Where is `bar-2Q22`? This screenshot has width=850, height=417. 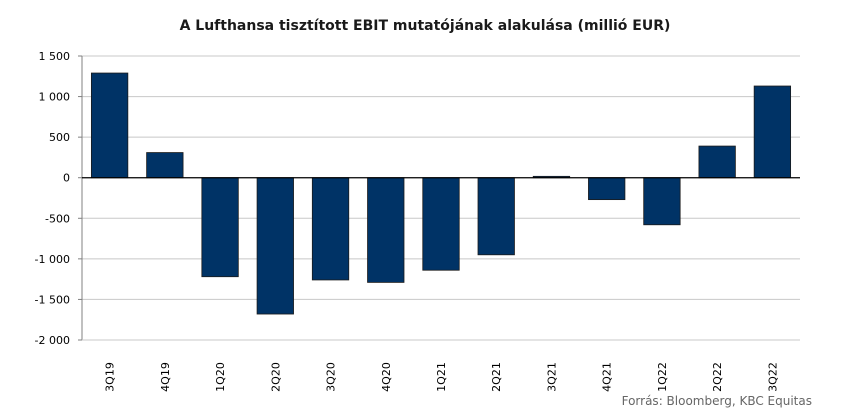
bar-2Q22 is located at coordinates (717, 162).